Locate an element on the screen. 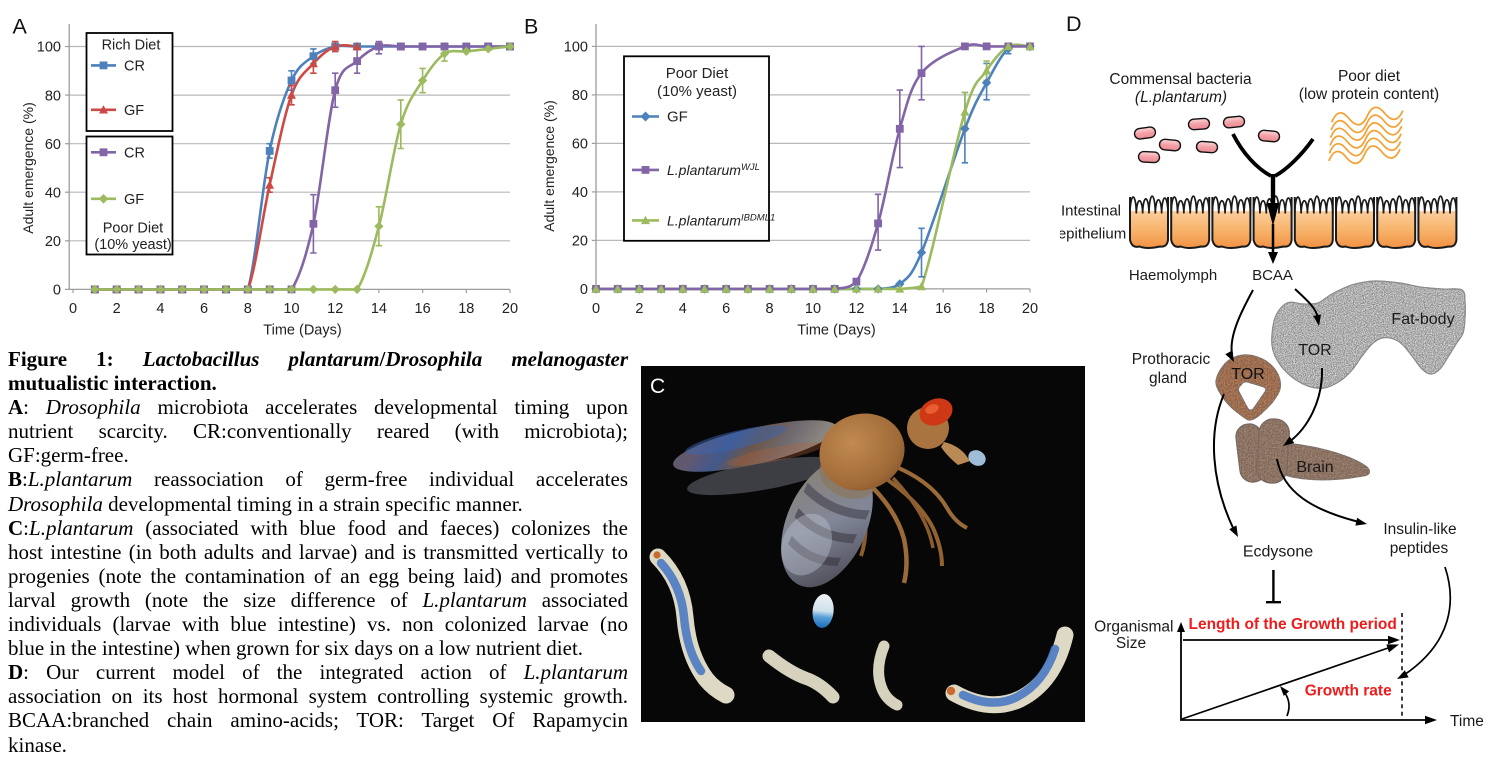 The height and width of the screenshot is (771, 1499). svg-text: Intestinal is located at coordinates (1091, 211).